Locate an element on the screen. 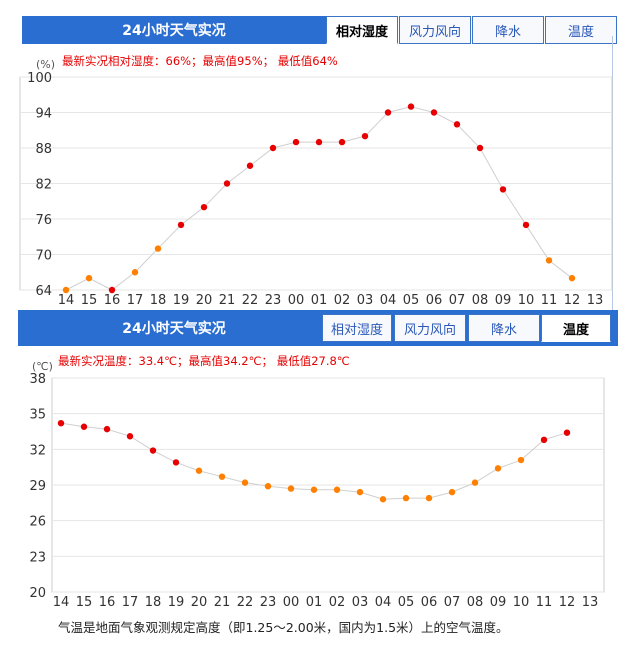  y-tick-label: 32 is located at coordinates (37, 450).